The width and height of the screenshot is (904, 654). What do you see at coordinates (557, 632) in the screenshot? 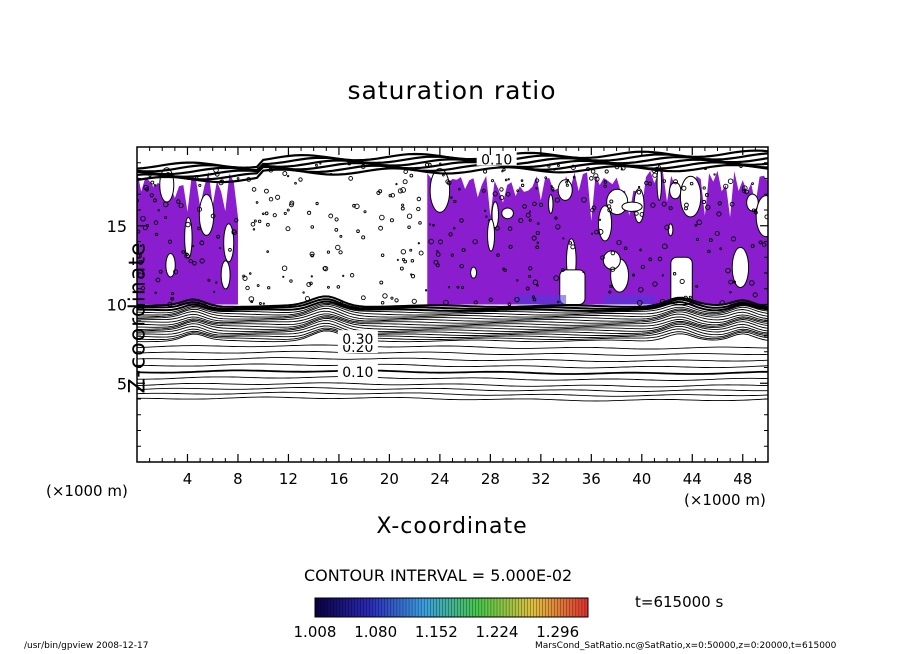
I see `colorbar-tick-label: 1.296` at bounding box center [557, 632].